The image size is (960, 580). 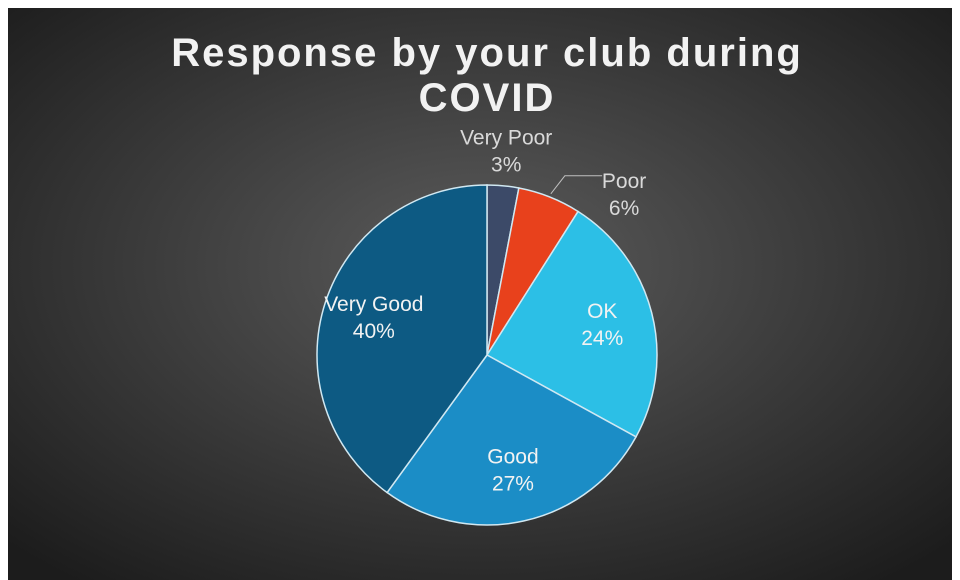 What do you see at coordinates (373, 304) in the screenshot?
I see `data-label-category: Very Good` at bounding box center [373, 304].